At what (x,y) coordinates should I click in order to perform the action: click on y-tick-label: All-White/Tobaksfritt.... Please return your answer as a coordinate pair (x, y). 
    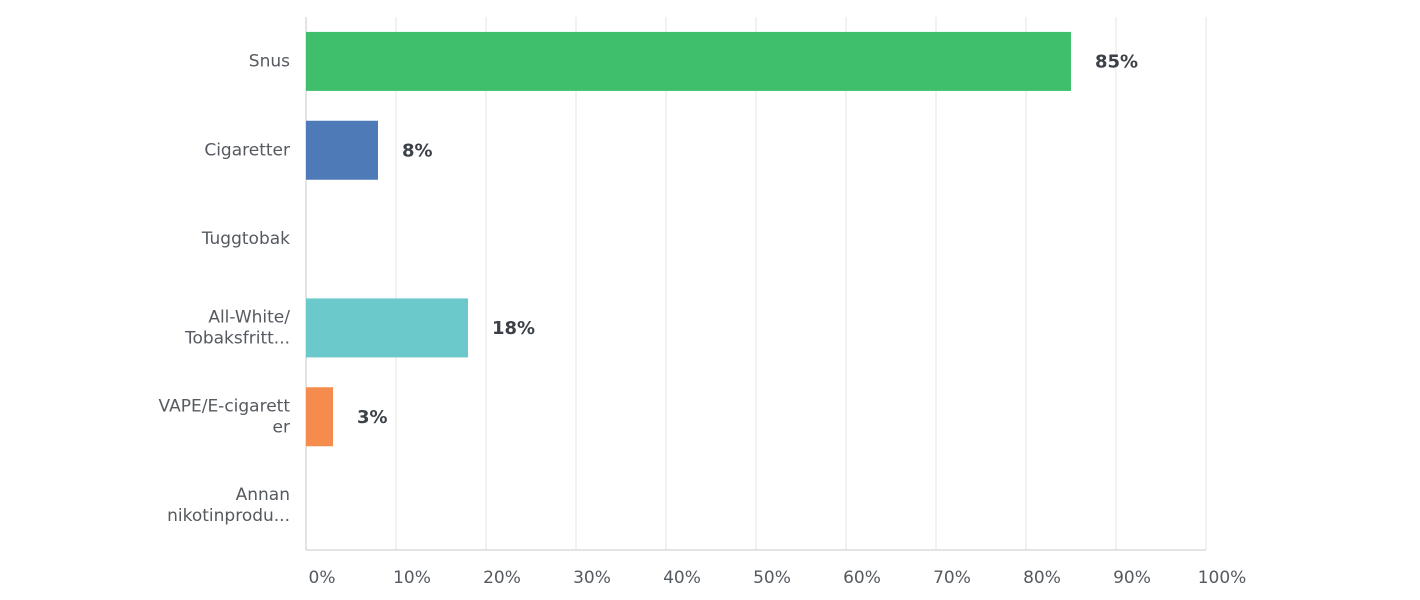
    Looking at the image, I should click on (237, 327).